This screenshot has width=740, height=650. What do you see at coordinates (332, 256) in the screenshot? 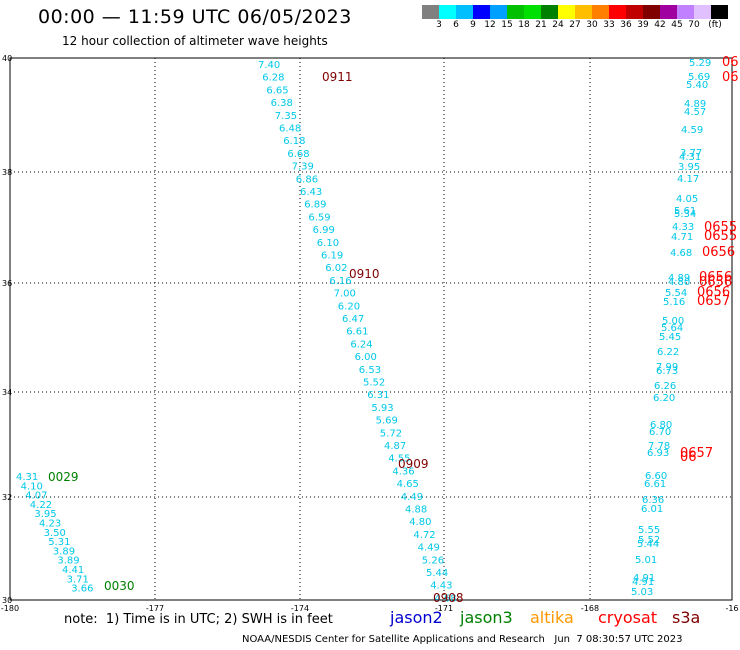
I see `wave-height-value: 6.19` at bounding box center [332, 256].